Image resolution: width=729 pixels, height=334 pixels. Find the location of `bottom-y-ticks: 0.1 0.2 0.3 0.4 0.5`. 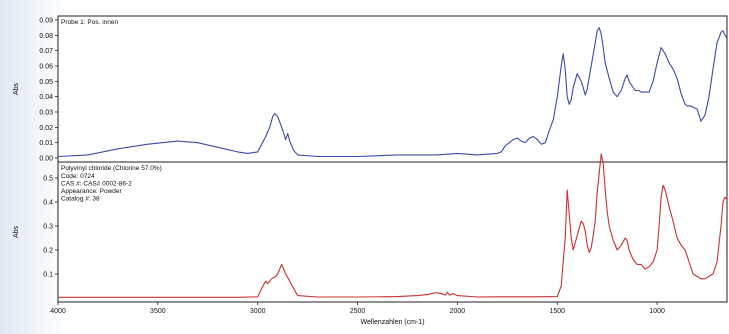

bottom-y-ticks: 0.1 0.2 0.3 0.4 0.5 is located at coordinates (50, 227).